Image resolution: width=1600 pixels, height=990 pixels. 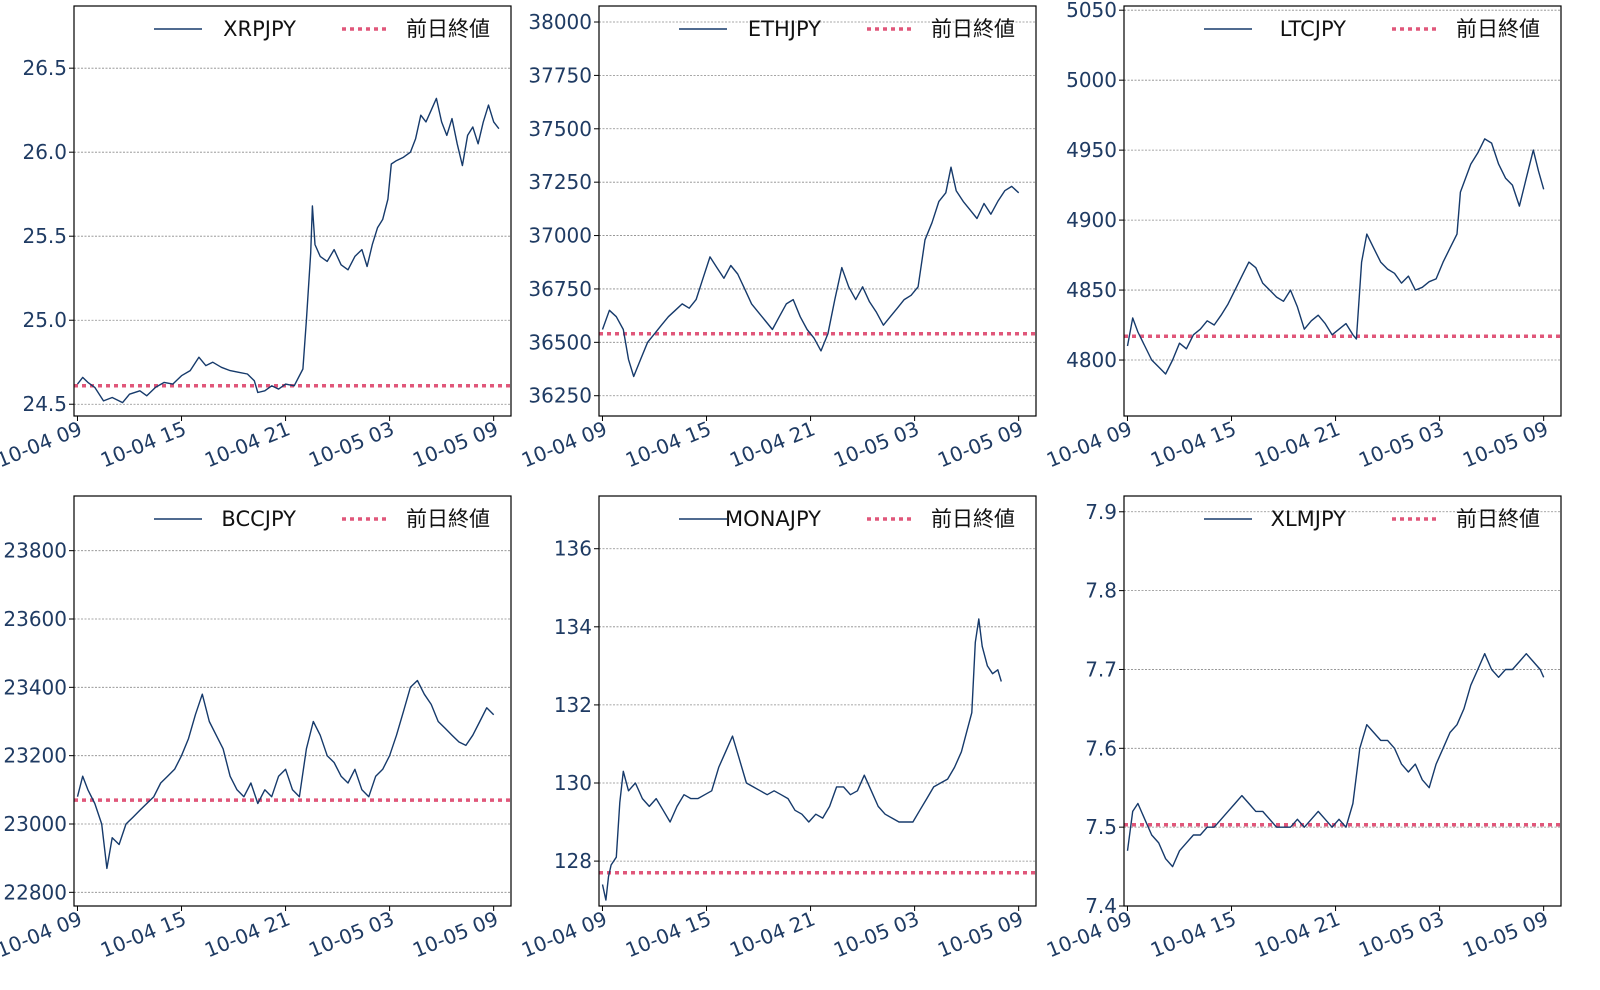 What do you see at coordinates (560, 396) in the screenshot?
I see `y-tick-label: 36250` at bounding box center [560, 396].